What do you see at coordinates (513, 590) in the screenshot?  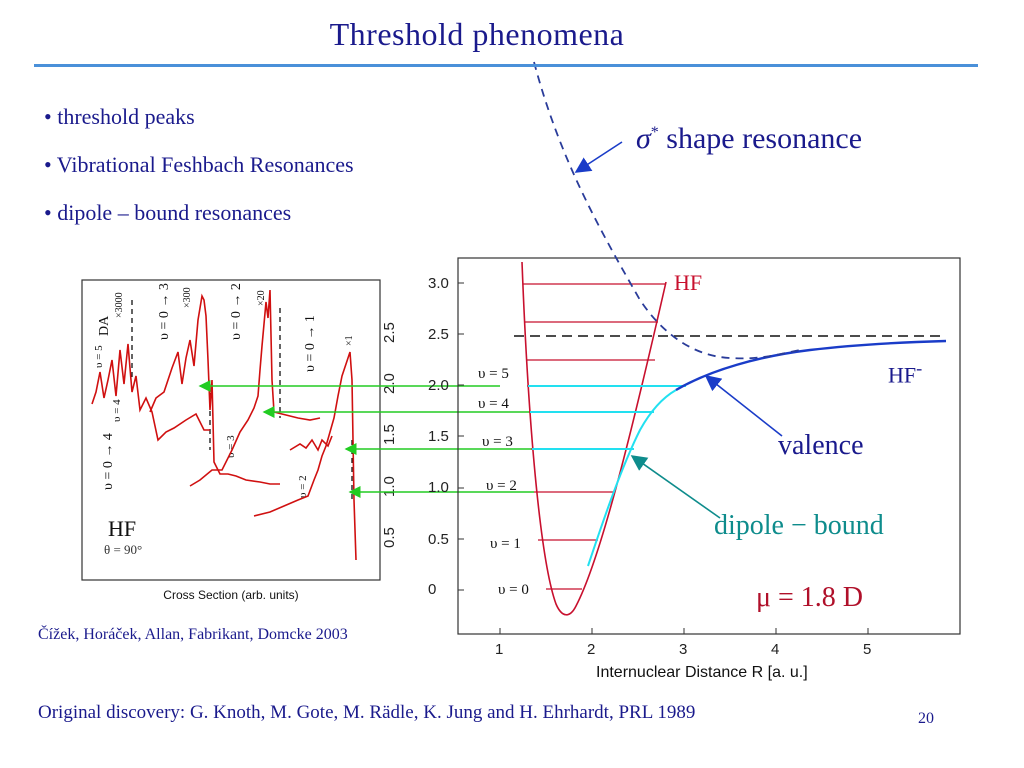 I see `level-label: υ = 0` at bounding box center [513, 590].